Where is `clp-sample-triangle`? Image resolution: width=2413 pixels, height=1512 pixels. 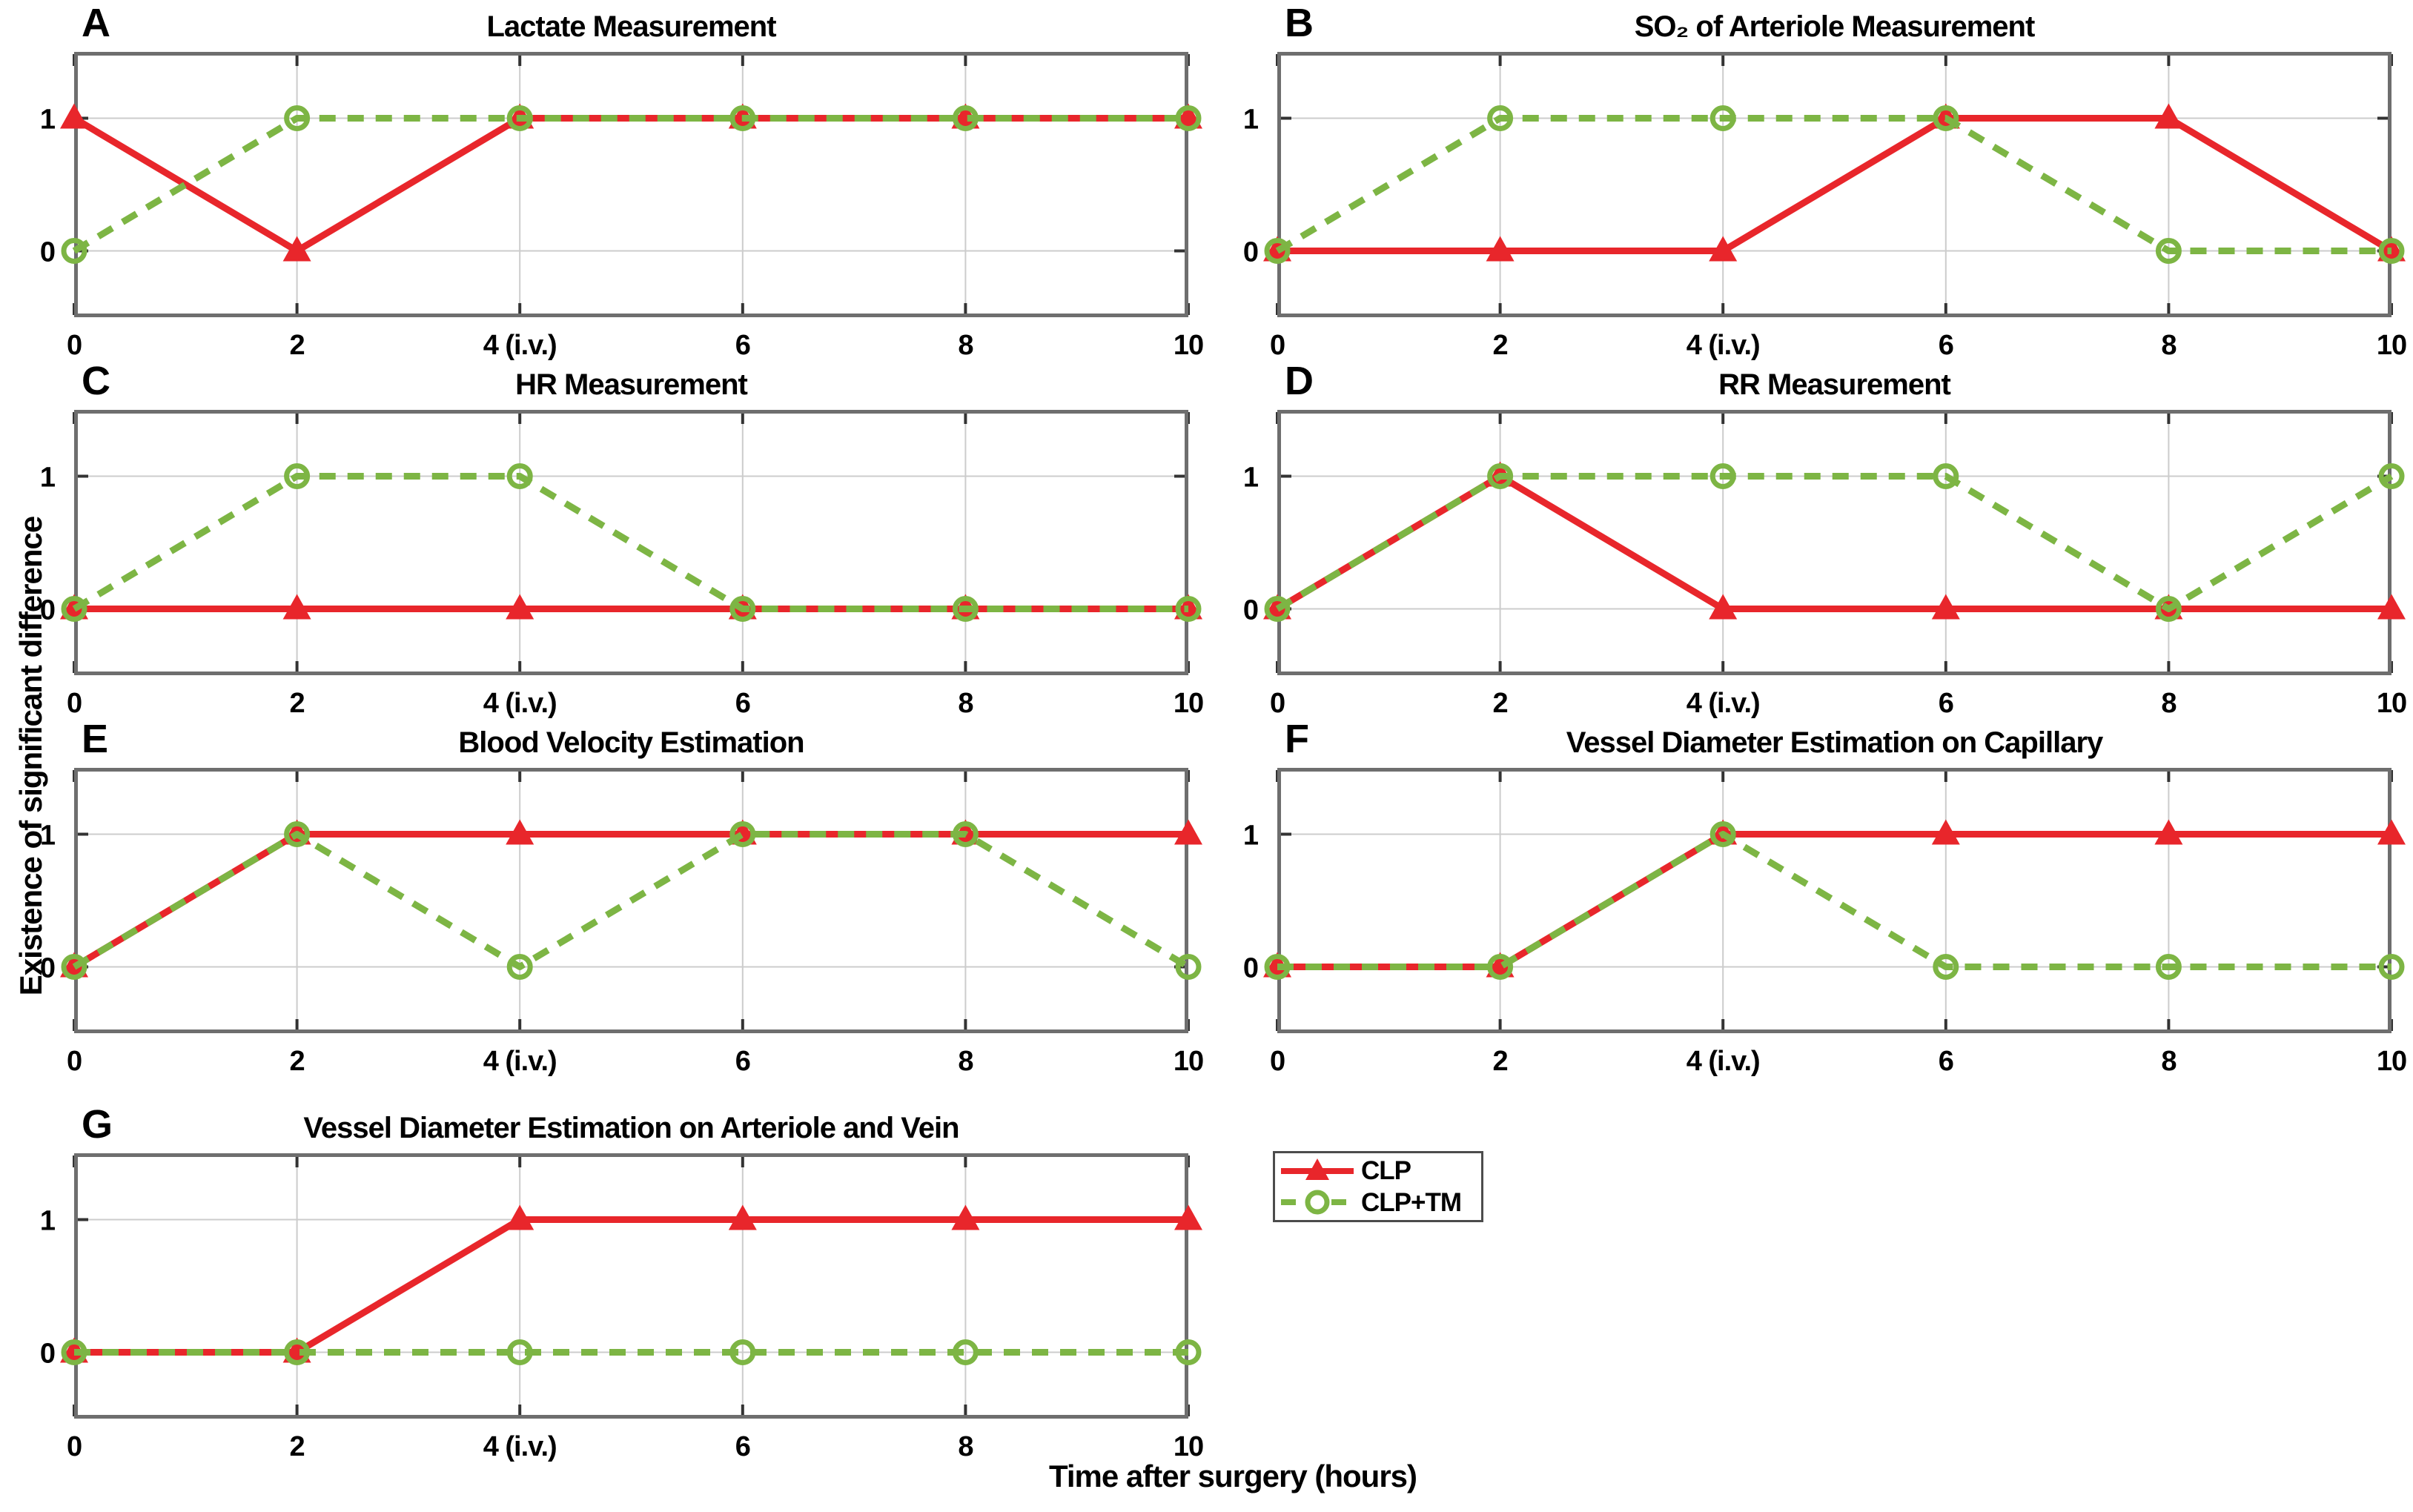 clp-sample-triangle is located at coordinates (1317, 1169).